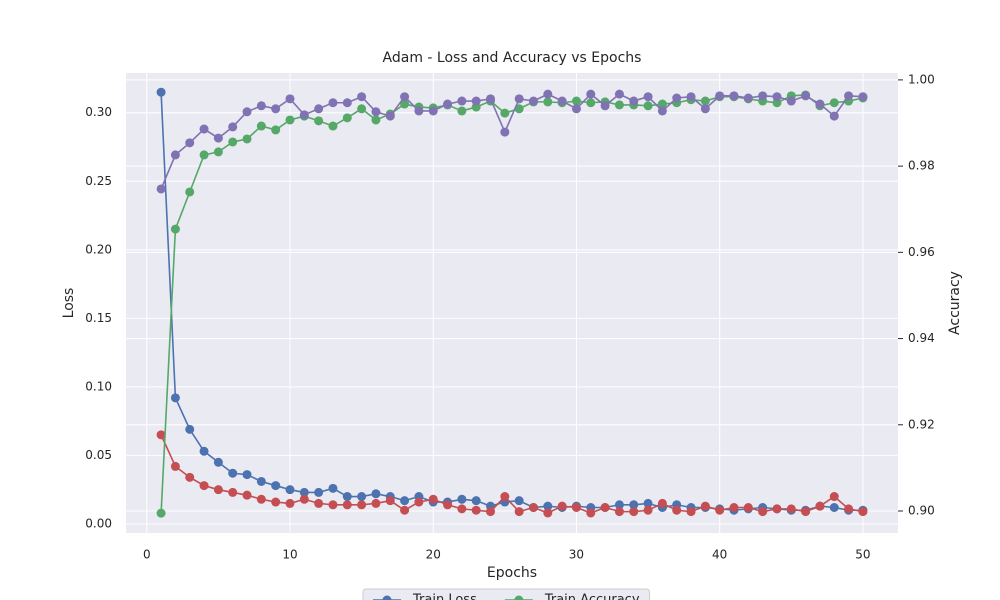  Describe the element at coordinates (921, 252) in the screenshot. I see `y2-tick-label: 0.96` at that location.